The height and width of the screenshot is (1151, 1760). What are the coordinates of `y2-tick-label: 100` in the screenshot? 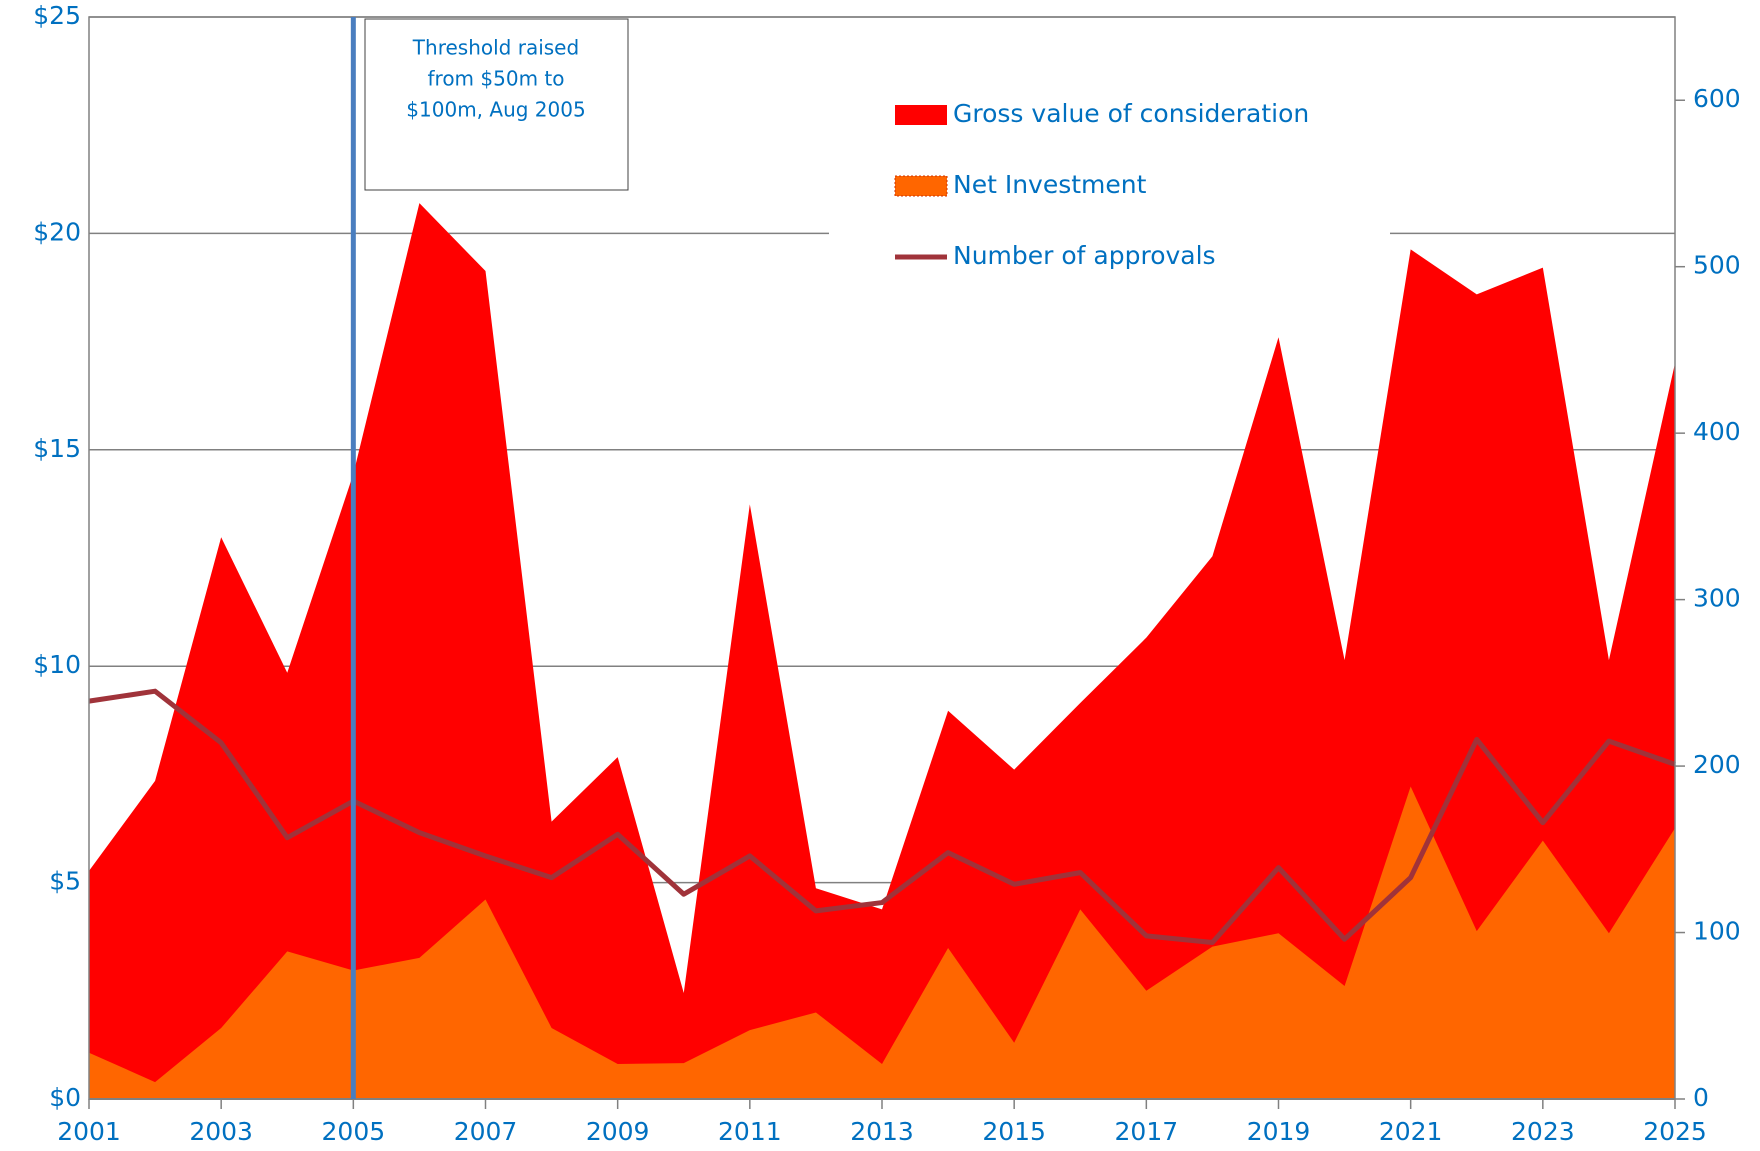 It's located at (1717, 931).